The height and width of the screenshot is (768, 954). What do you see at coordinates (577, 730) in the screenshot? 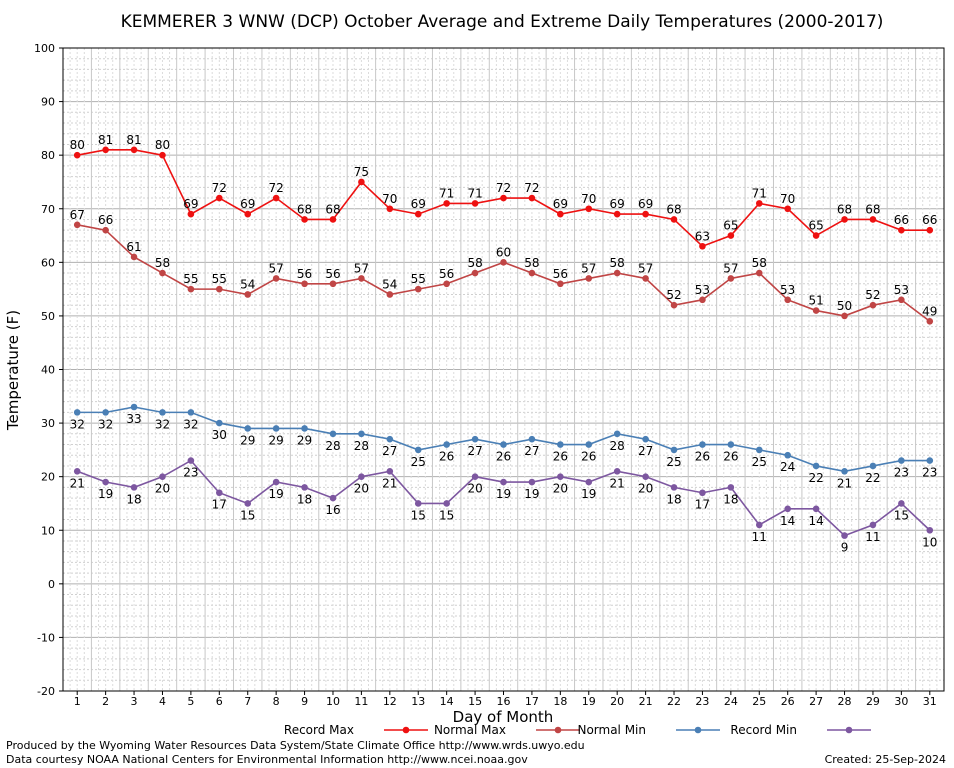
I see `legend: Record Max Normal Max Normal Min Record Min` at bounding box center [577, 730].